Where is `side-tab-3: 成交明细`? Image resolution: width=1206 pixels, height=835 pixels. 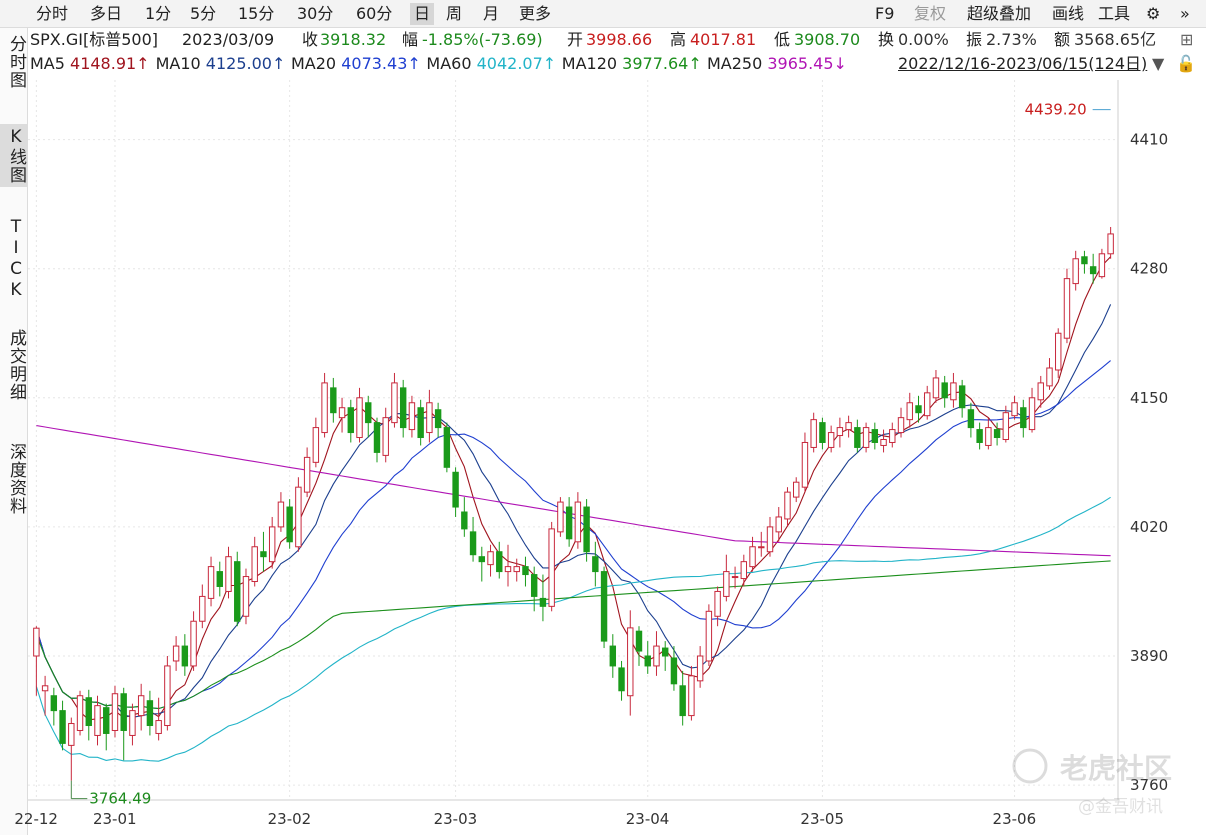
side-tab-3: 成交明细 is located at coordinates (16, 365).